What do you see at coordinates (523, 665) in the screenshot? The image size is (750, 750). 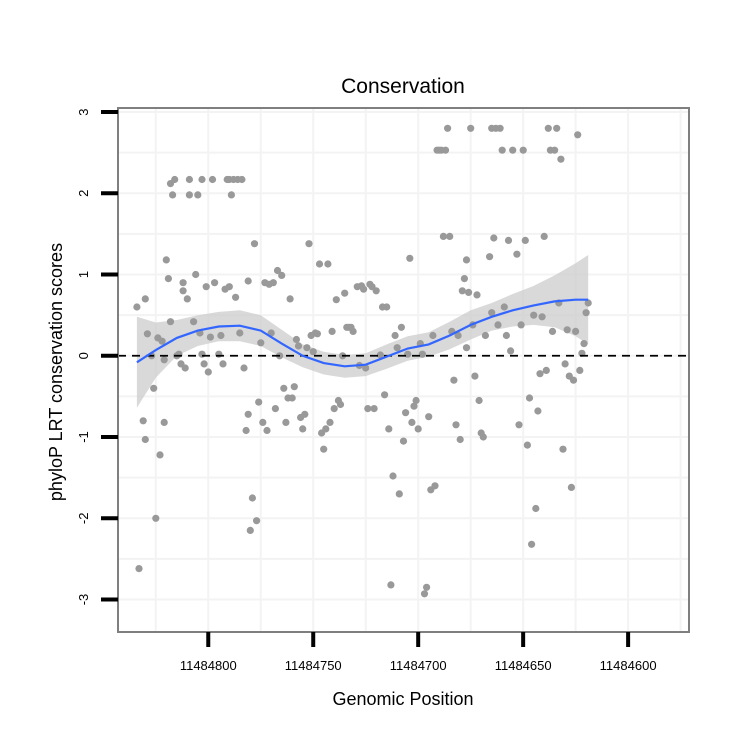 I see `x-tick-label: 11484650` at bounding box center [523, 665].